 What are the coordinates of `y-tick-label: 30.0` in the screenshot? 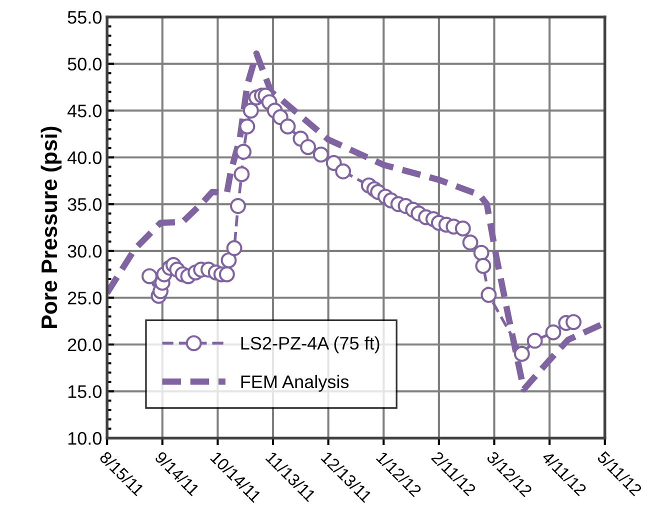 It's located at (85, 251).